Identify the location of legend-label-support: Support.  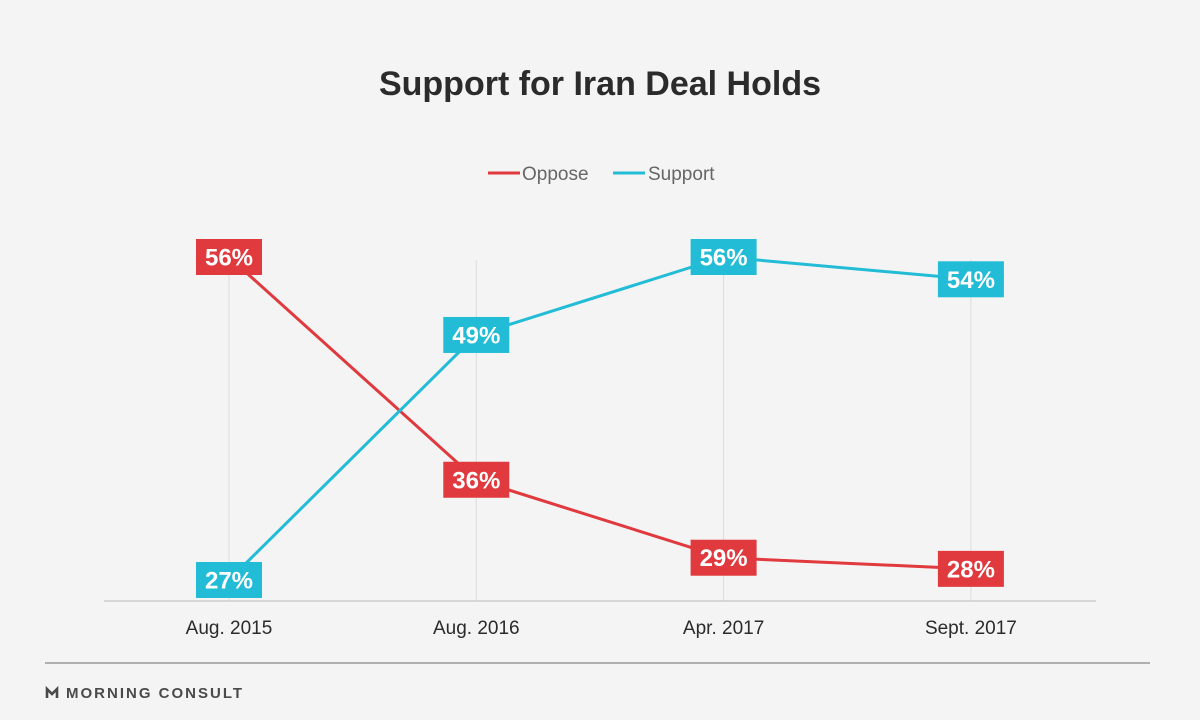
(681, 174).